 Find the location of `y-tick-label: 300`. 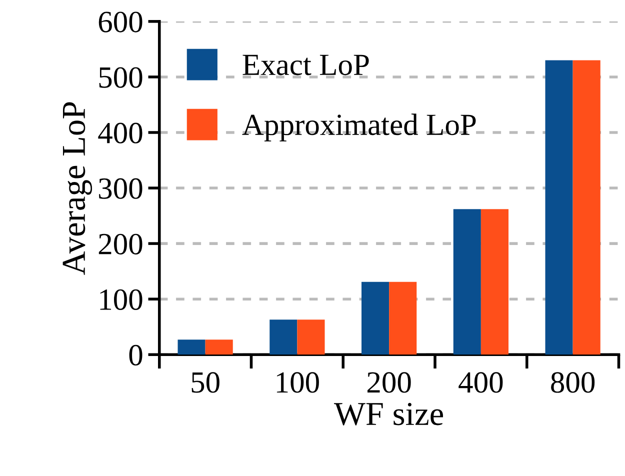

y-tick-label: 300 is located at coordinates (120, 188).